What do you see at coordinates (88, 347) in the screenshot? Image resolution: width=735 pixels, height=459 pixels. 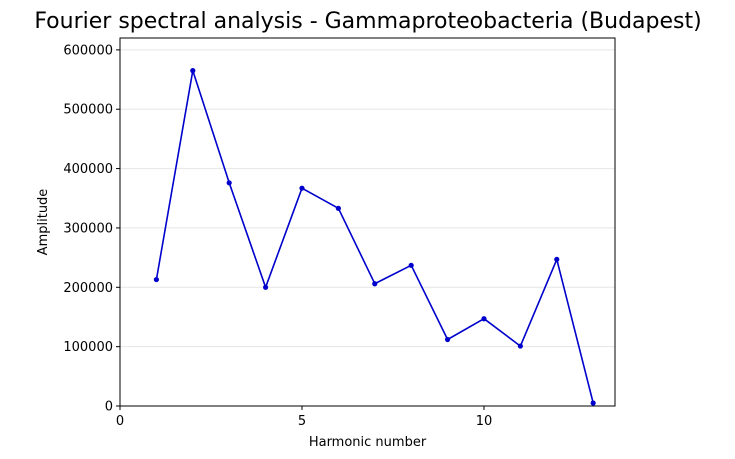 I see `y-tick-label: 100000` at bounding box center [88, 347].